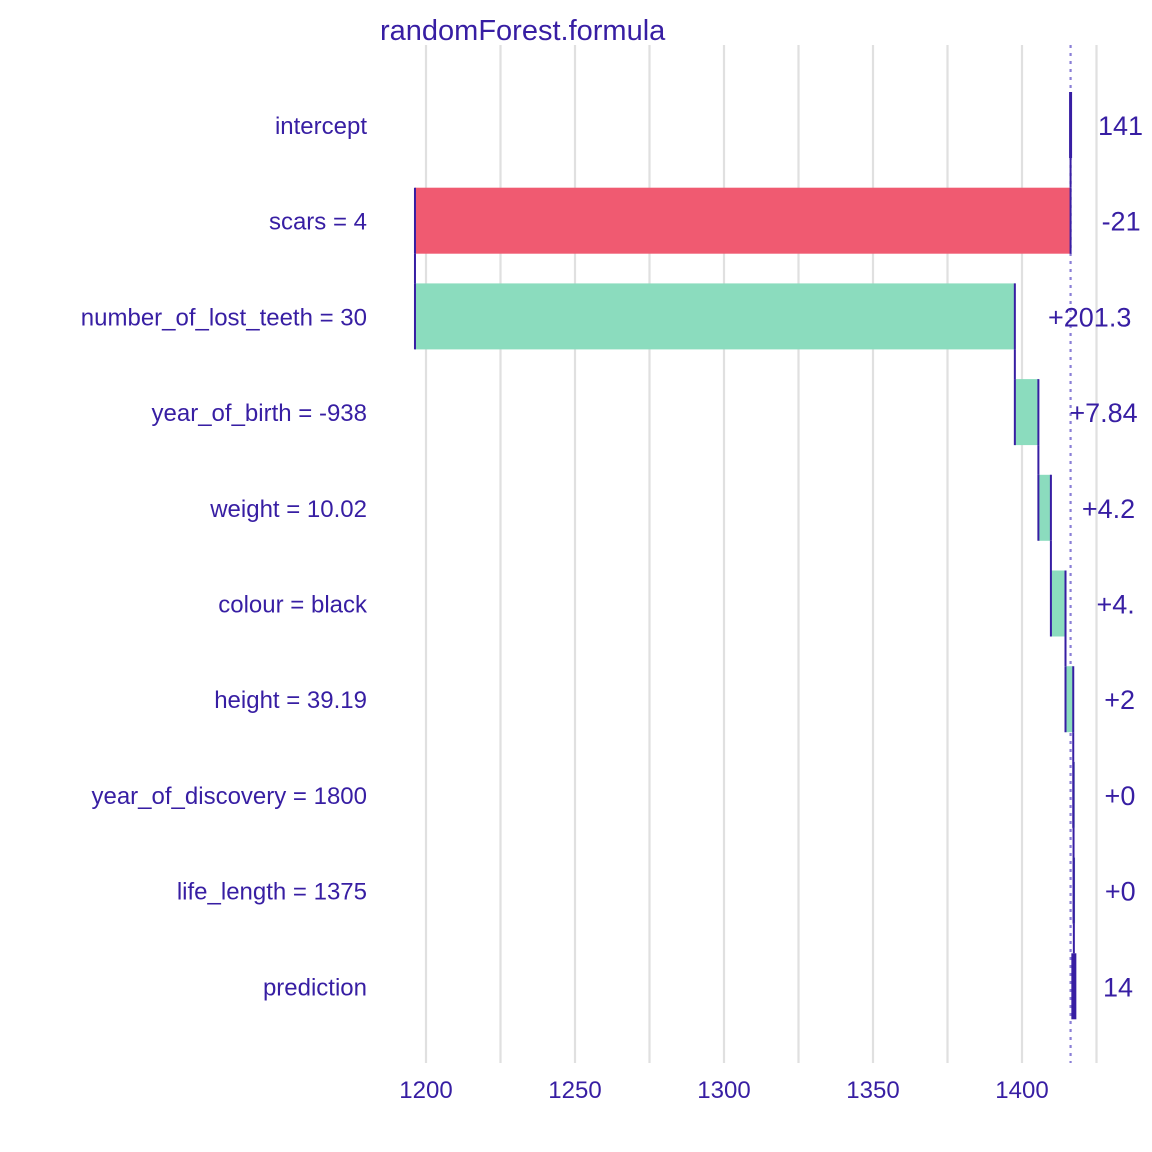 This screenshot has width=1152, height=1152. I want to click on value-label: -21, so click(1121, 222).